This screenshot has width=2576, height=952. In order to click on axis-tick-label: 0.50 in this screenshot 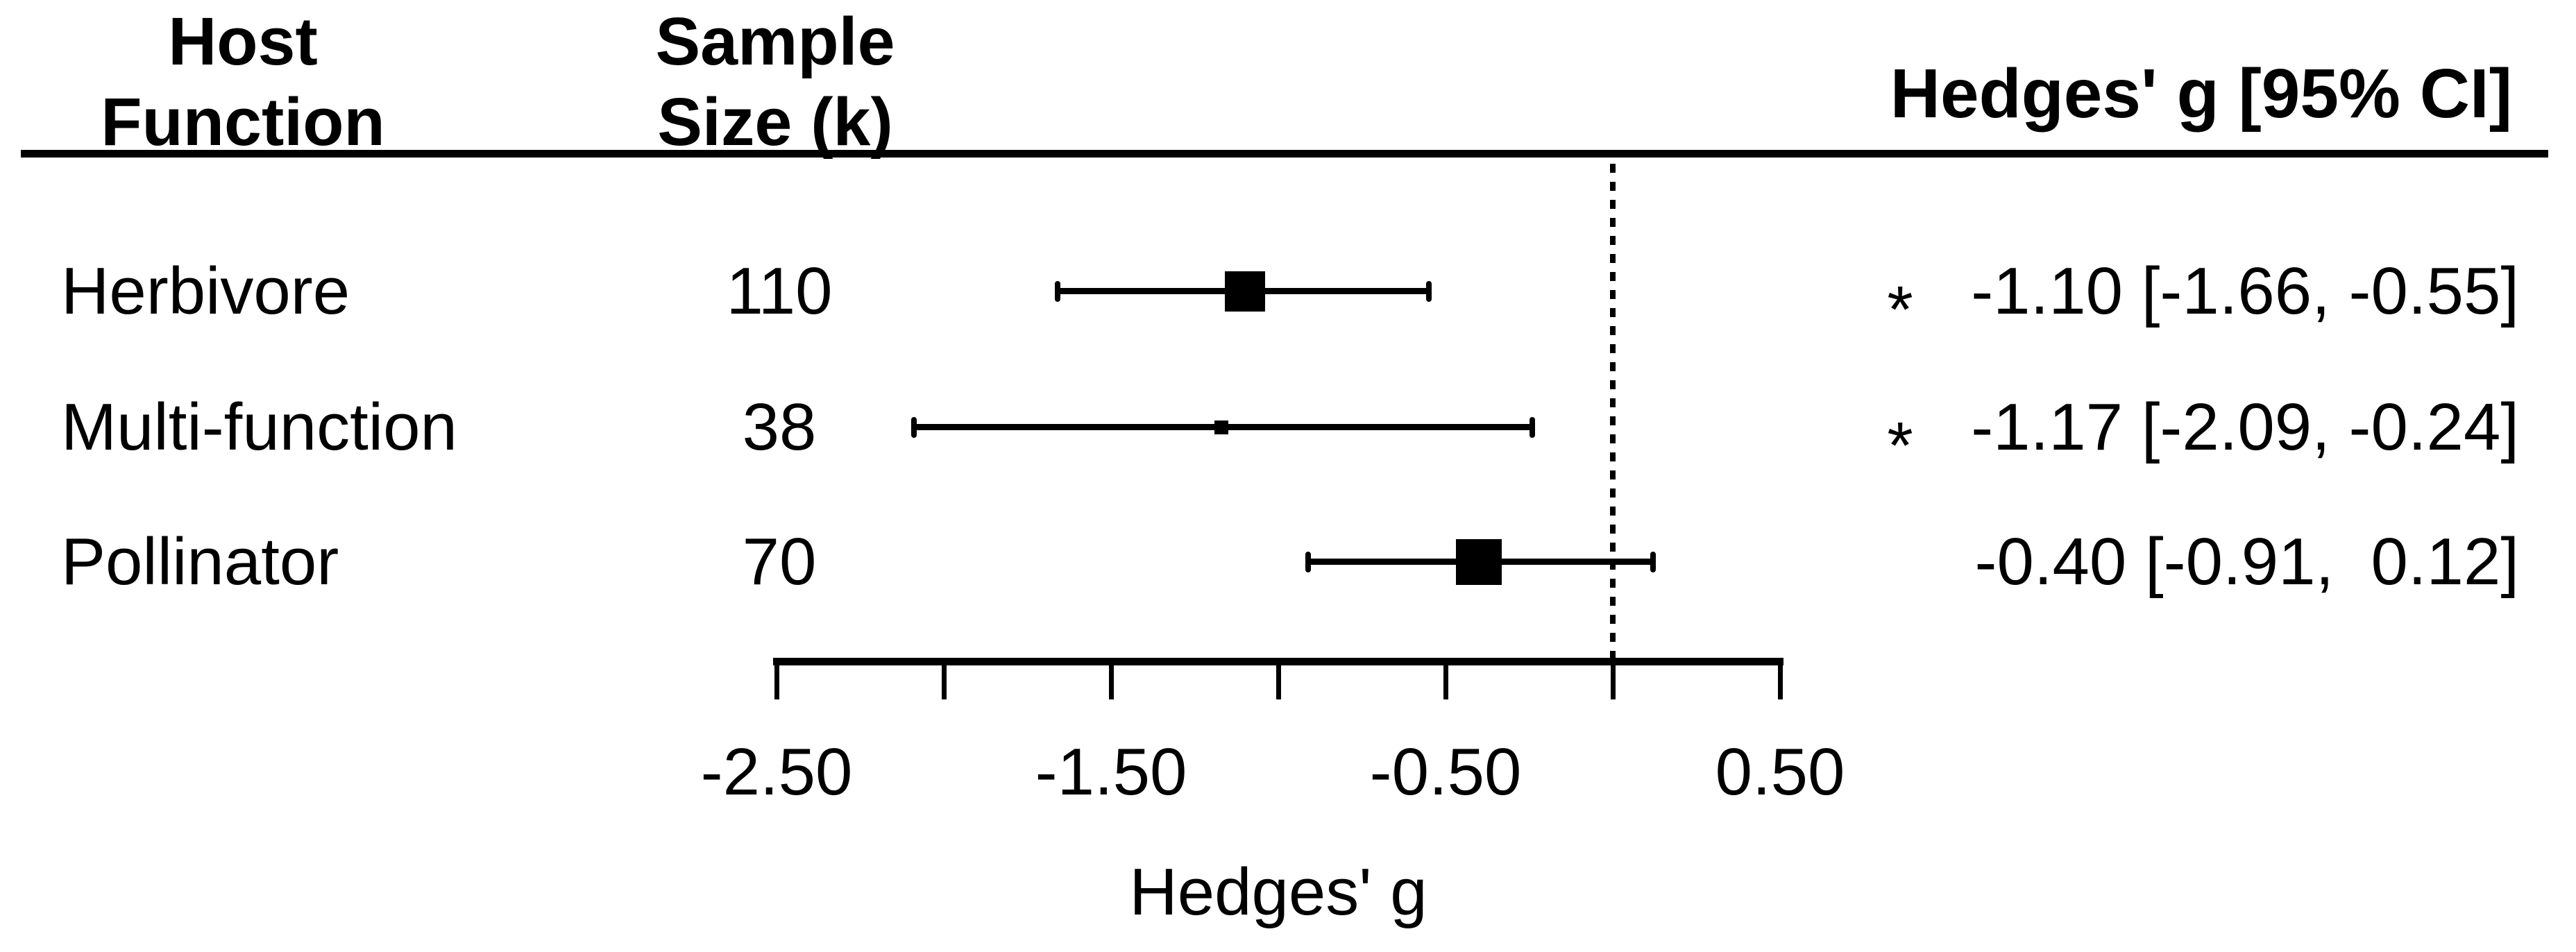, I will do `click(1780, 772)`.